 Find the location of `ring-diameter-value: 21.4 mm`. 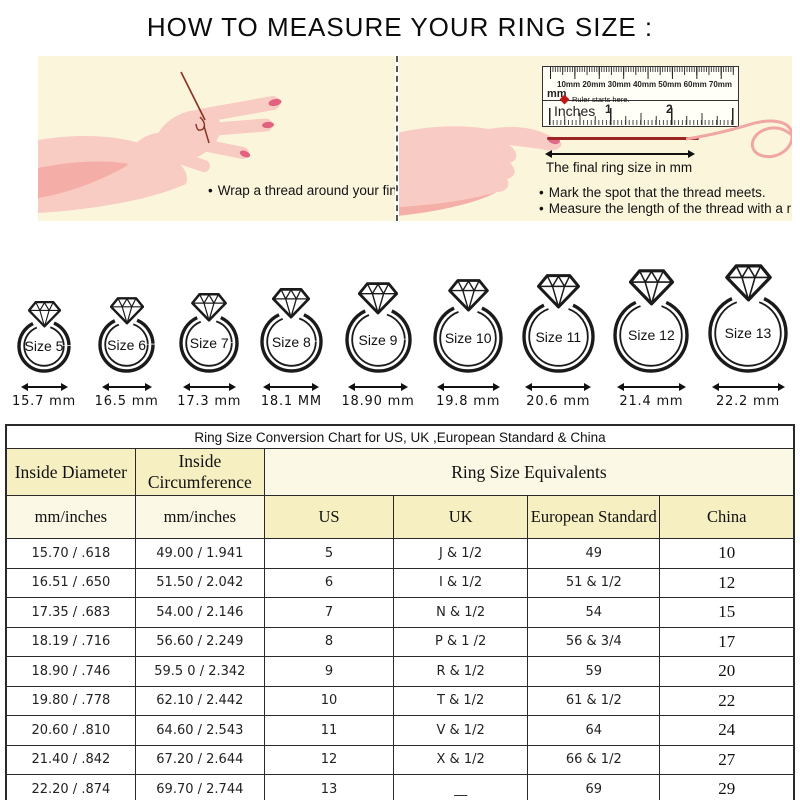

ring-diameter-value: 21.4 mm is located at coordinates (651, 401).